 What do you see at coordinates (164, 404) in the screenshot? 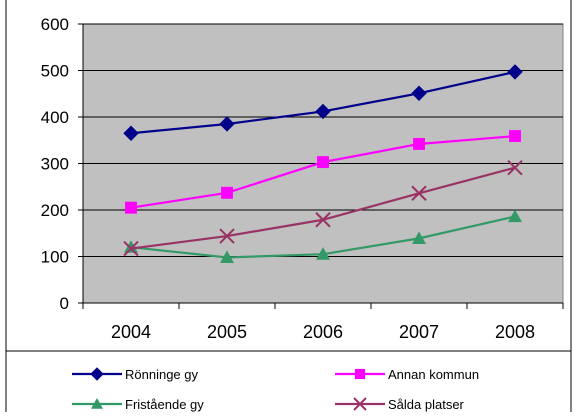
I see `legend-label: Fristående gy` at bounding box center [164, 404].